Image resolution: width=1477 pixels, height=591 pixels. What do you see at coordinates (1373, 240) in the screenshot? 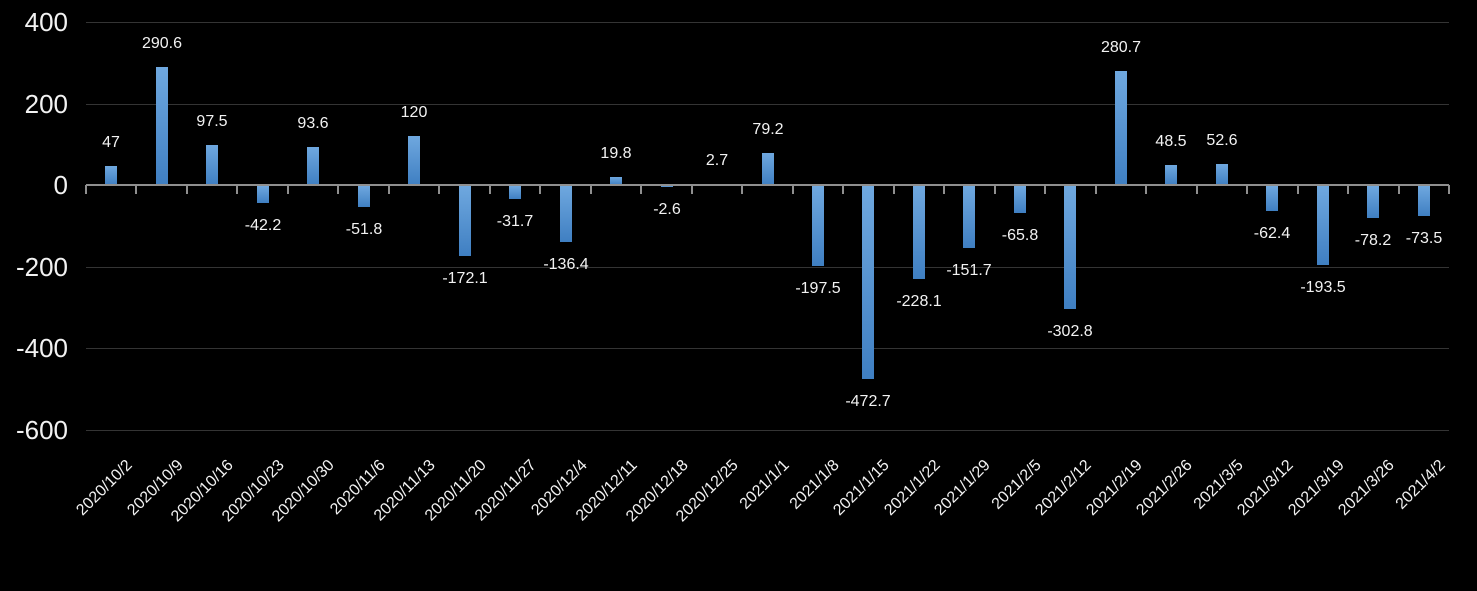
I see `data-label: -78.2` at bounding box center [1373, 240].